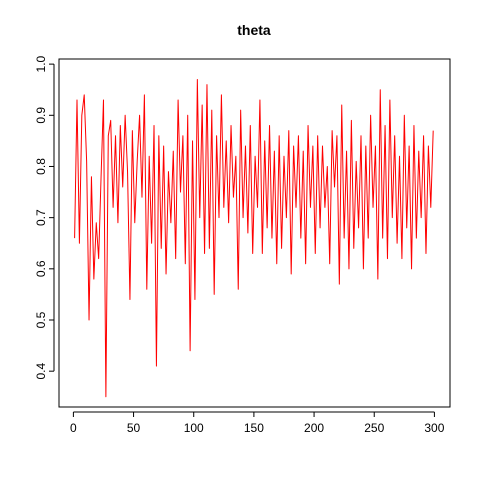 The width and height of the screenshot is (480, 480). Describe the element at coordinates (41, 371) in the screenshot. I see `y-tick-label: 0.4` at that location.